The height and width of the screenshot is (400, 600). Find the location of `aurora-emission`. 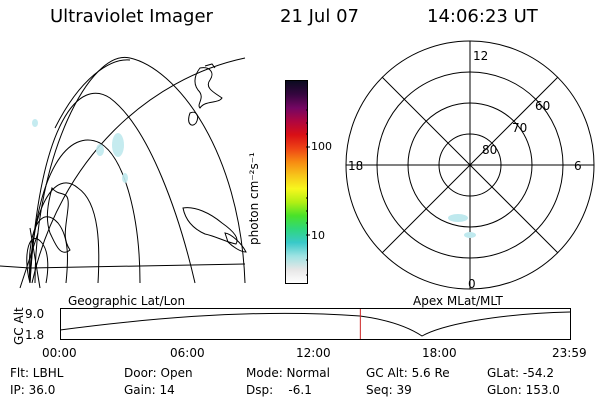

aurora-emission is located at coordinates (80, 151).